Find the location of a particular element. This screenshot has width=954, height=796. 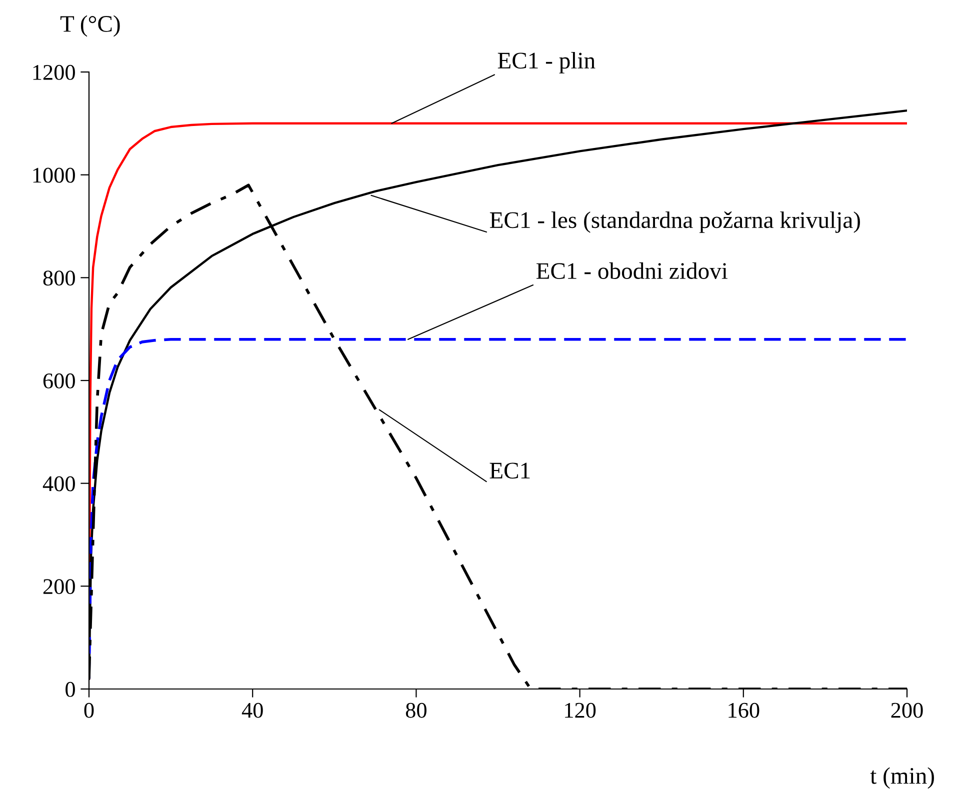

y-tick-label: 0 is located at coordinates (70, 689).